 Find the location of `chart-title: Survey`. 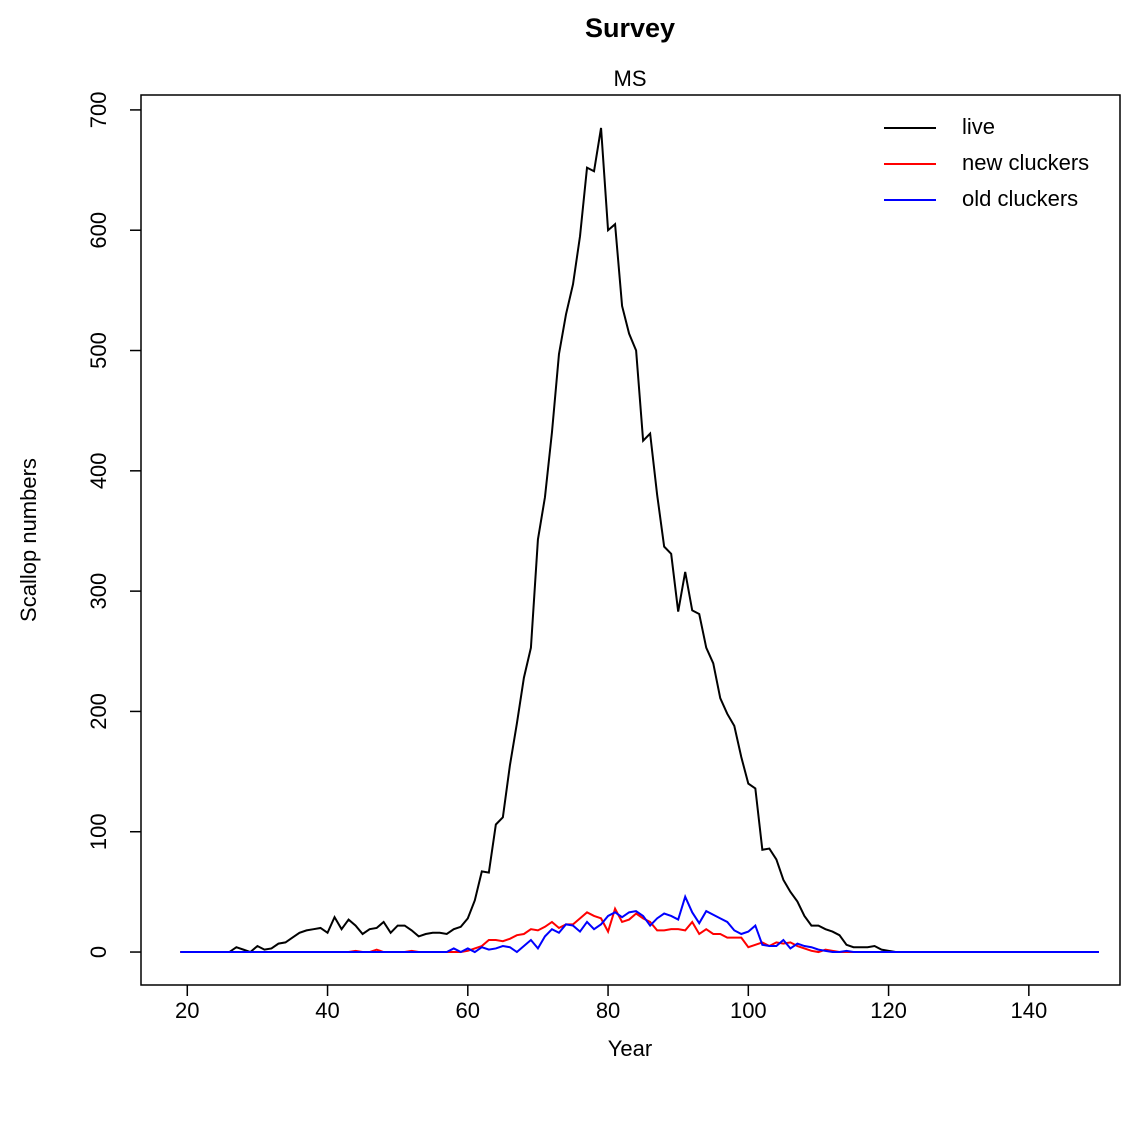

chart-title: Survey is located at coordinates (630, 28).